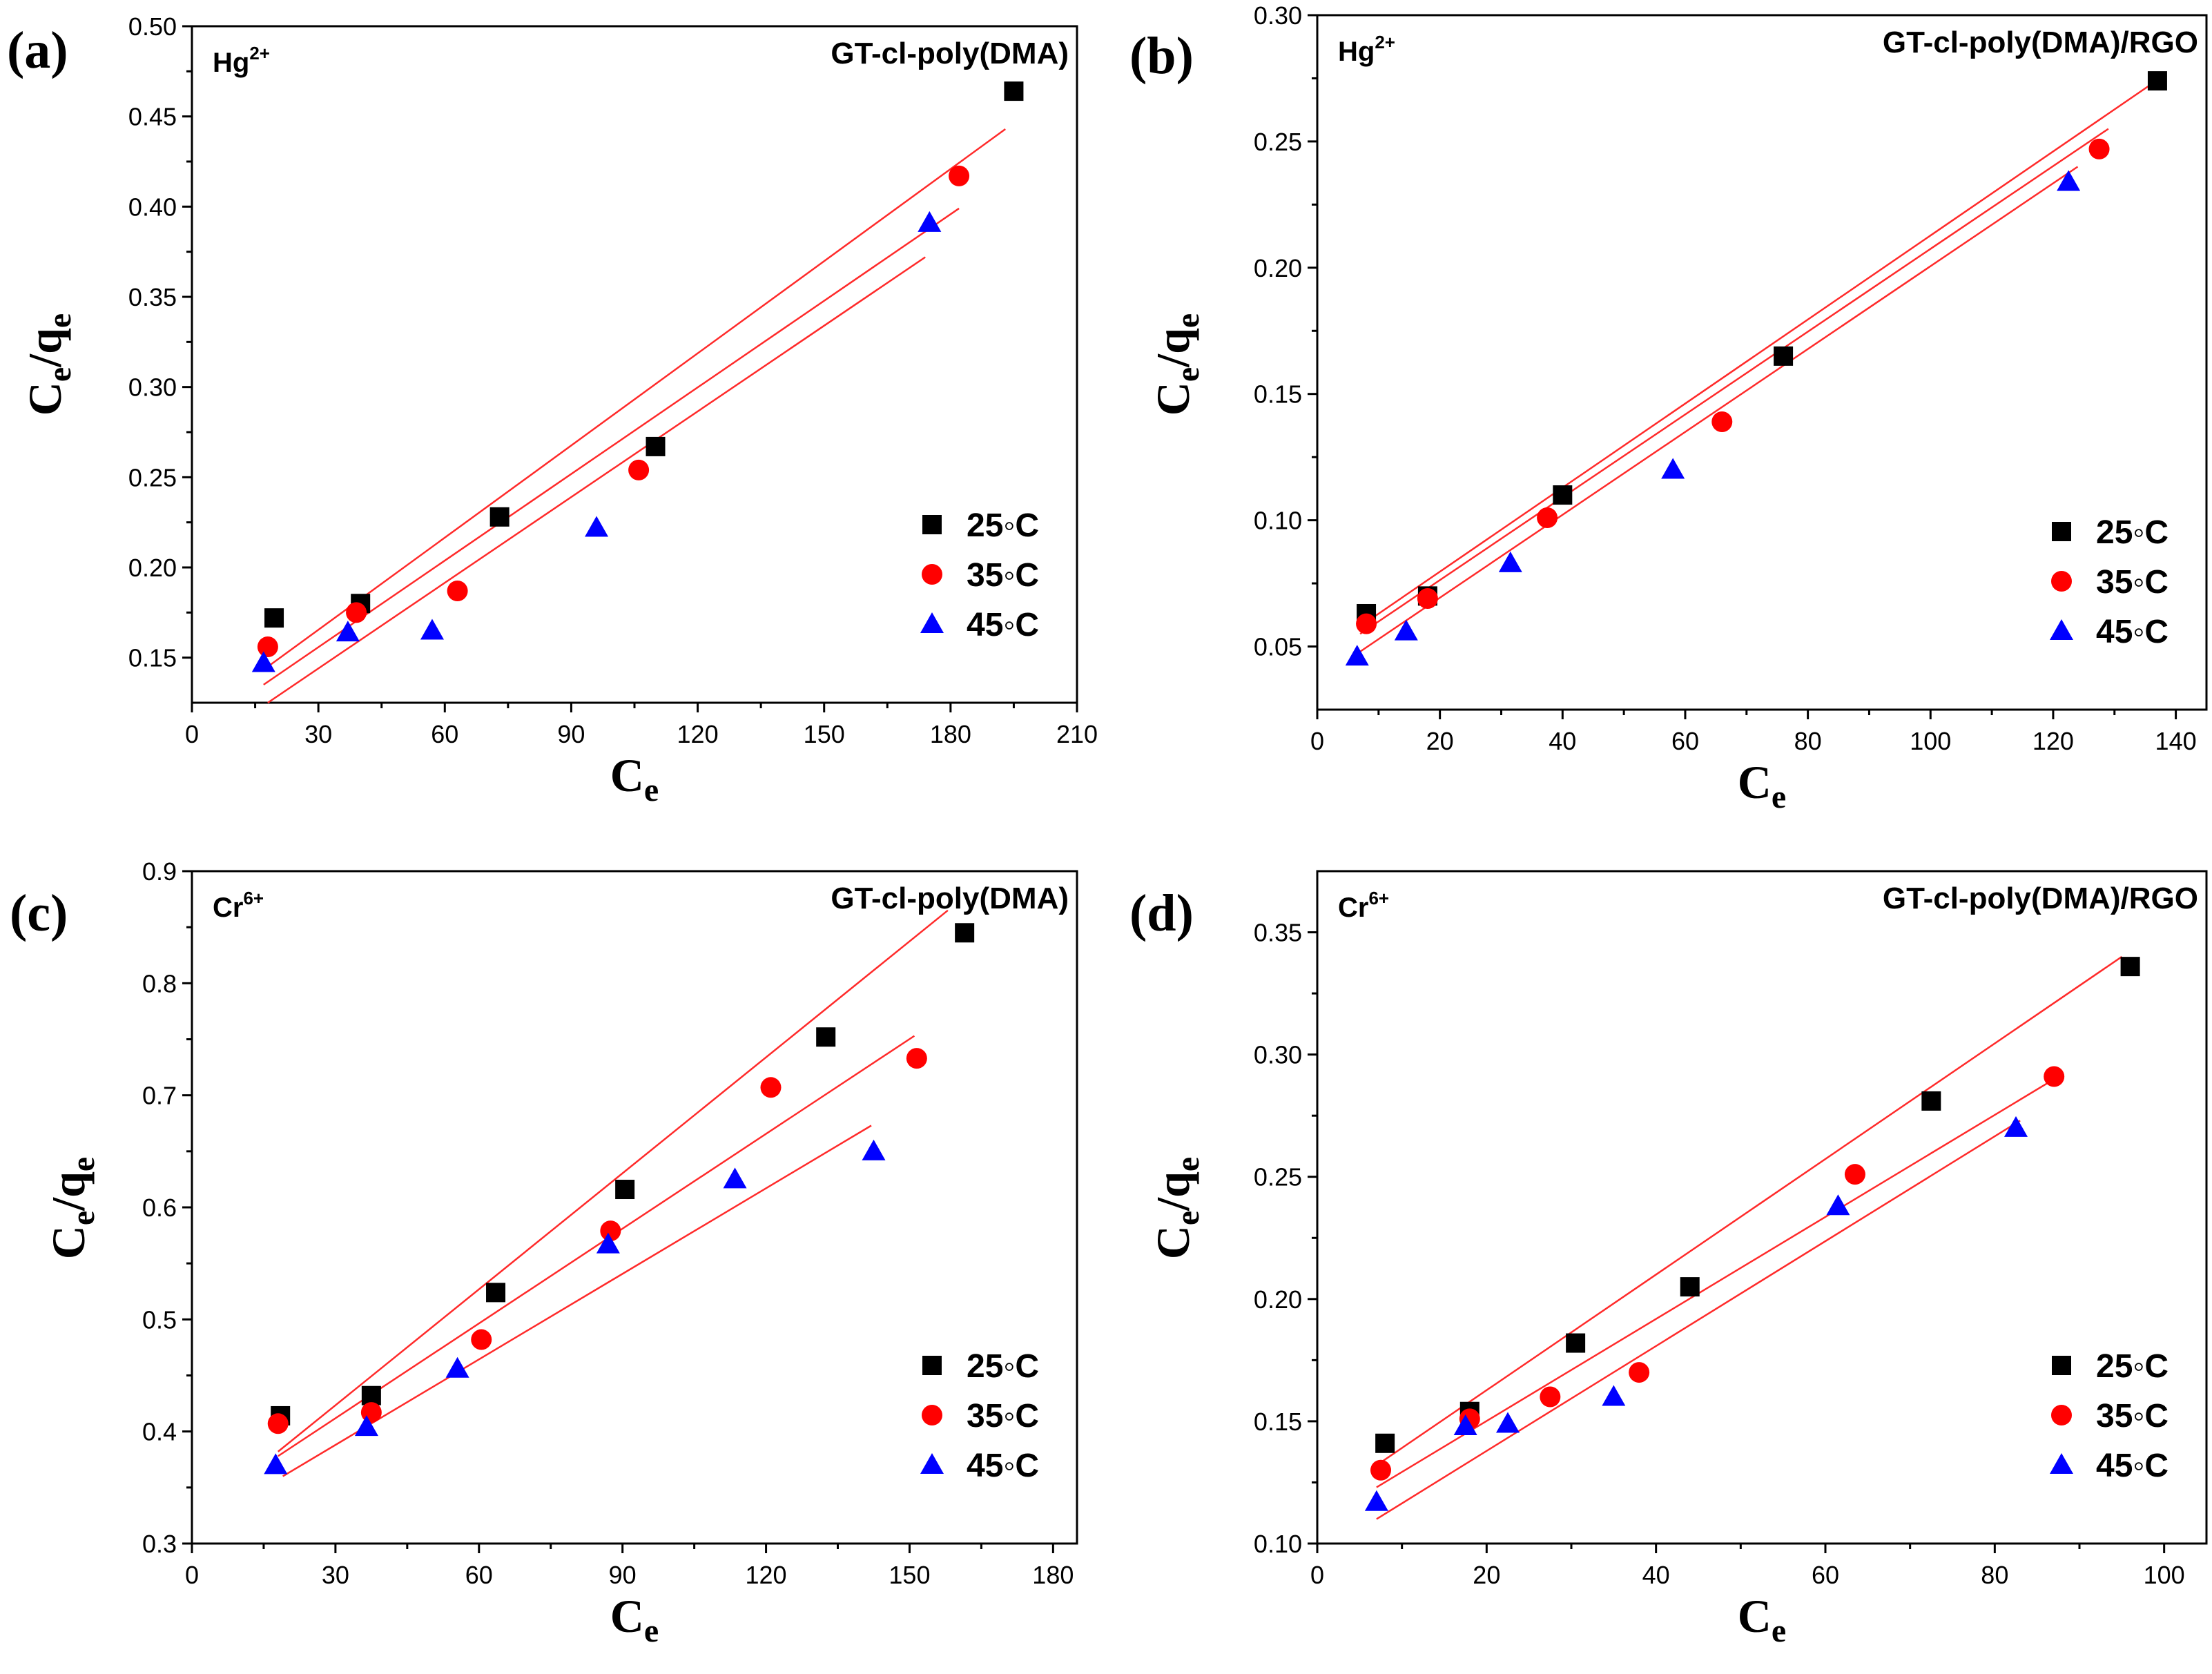 Image resolution: width=2212 pixels, height=1674 pixels. Describe the element at coordinates (2176, 741) in the screenshot. I see `x-tick-label: 140` at that location.